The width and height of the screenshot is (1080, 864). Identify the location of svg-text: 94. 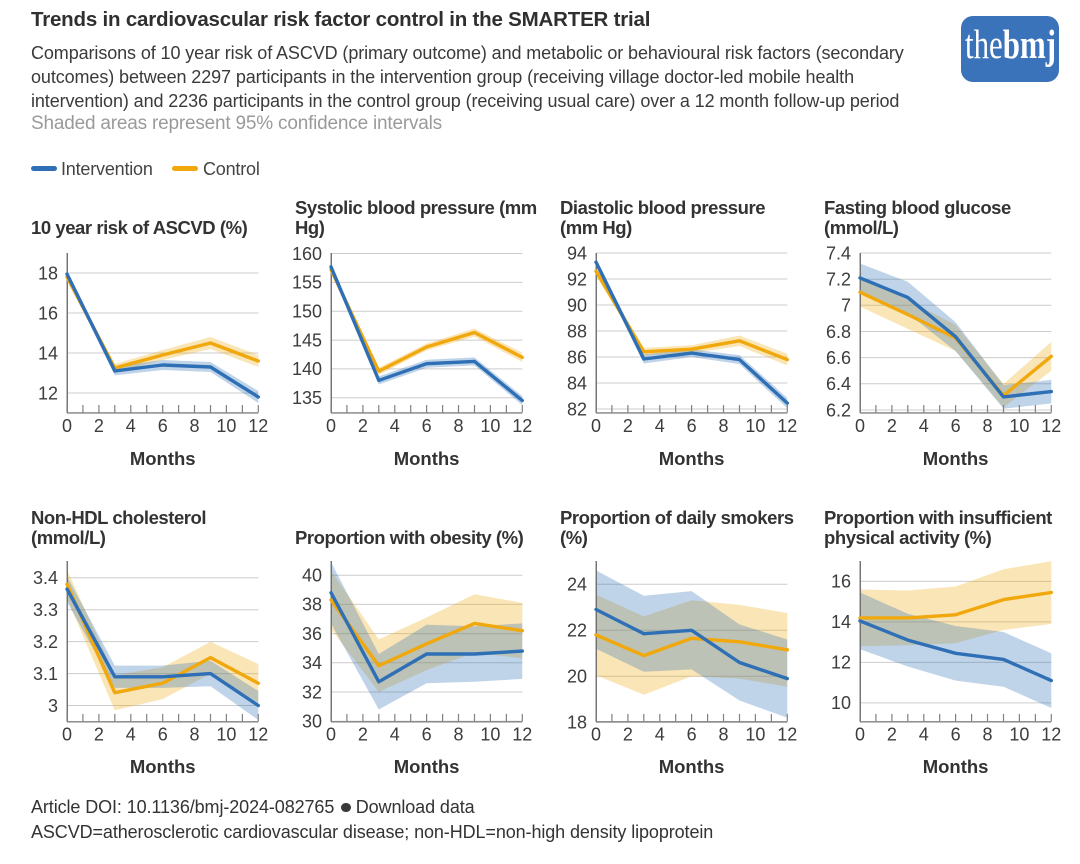
(577, 253).